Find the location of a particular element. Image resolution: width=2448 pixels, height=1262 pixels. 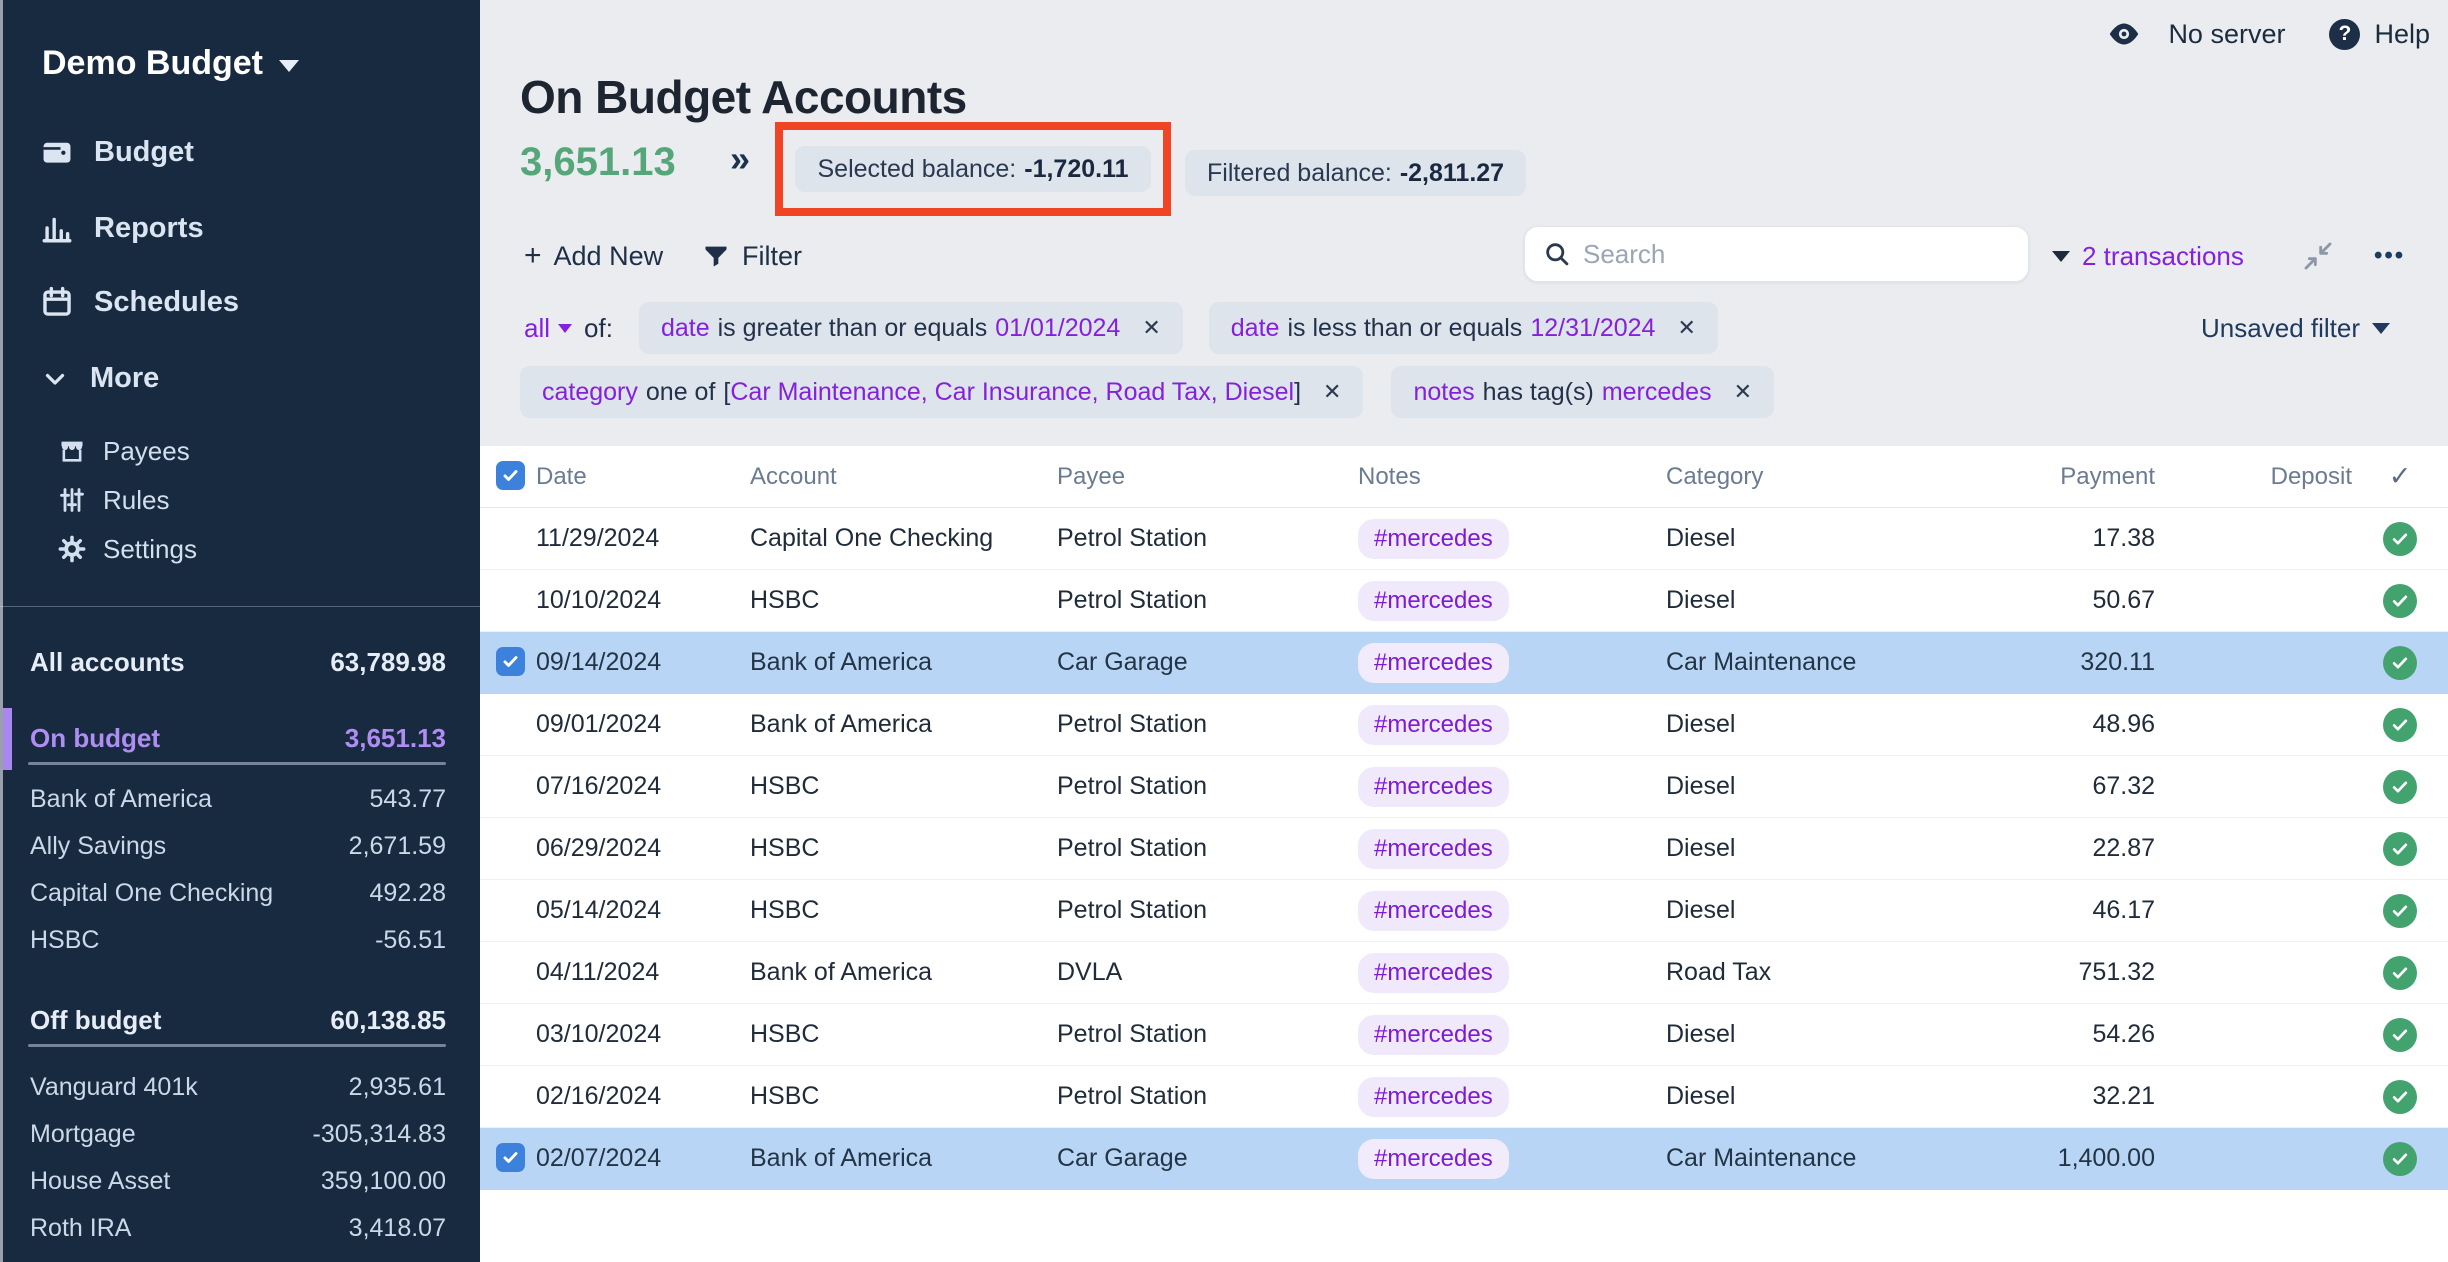

sidebar-item-reports: Reports is located at coordinates (250, 228).